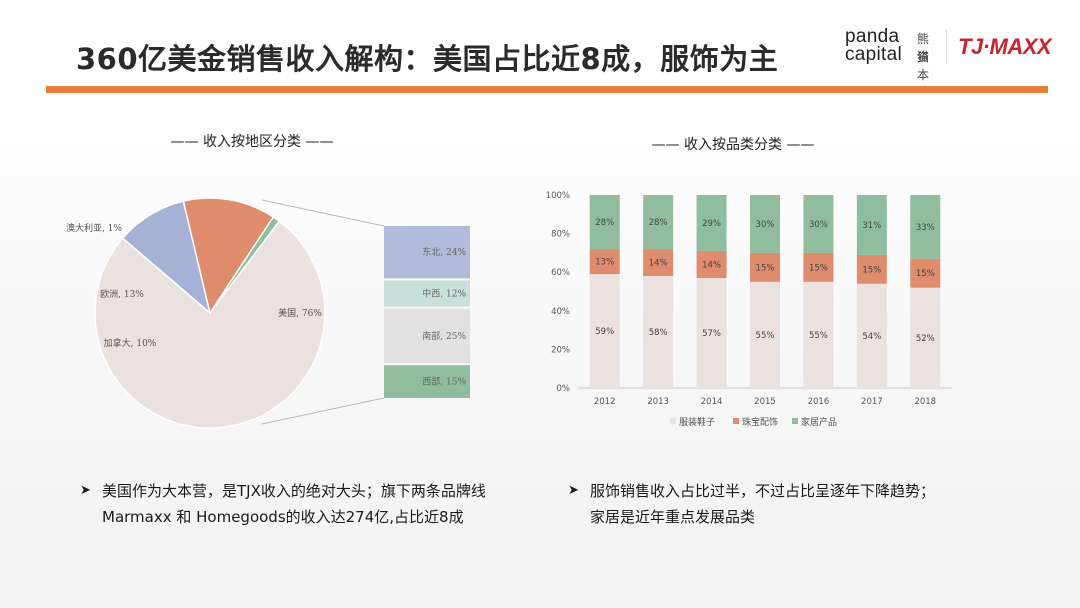  I want to click on legend-label: 珠宝配饰, so click(760, 422).